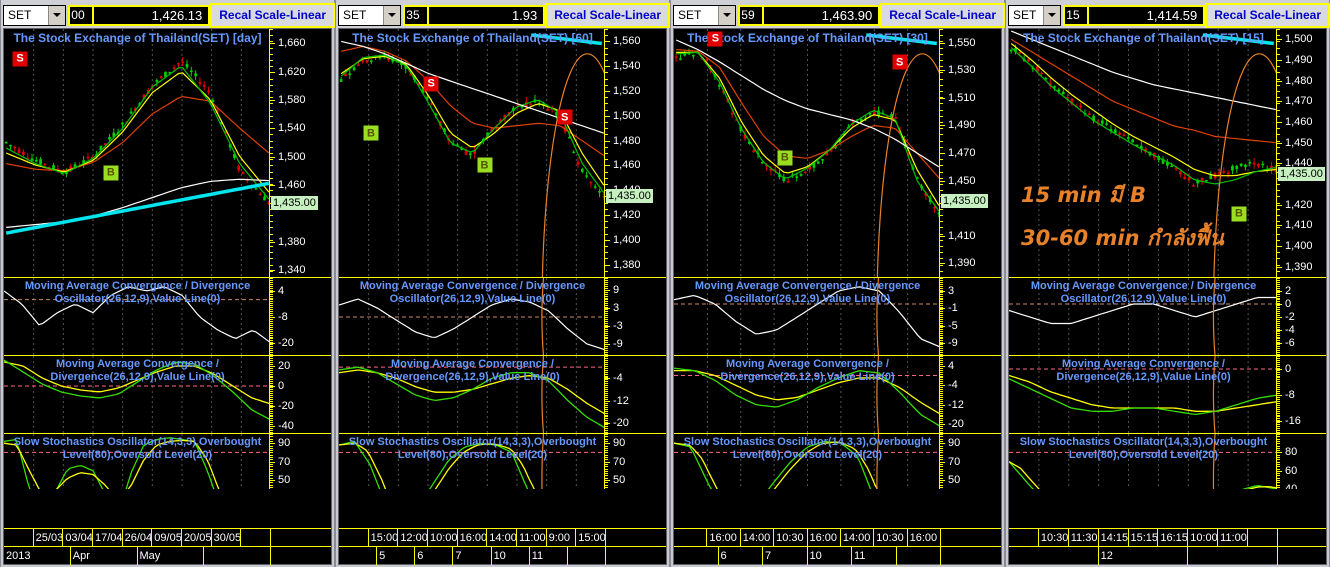 The height and width of the screenshot is (567, 1330). Describe the element at coordinates (750, 15) in the screenshot. I see `scale-offset-field: 59` at that location.